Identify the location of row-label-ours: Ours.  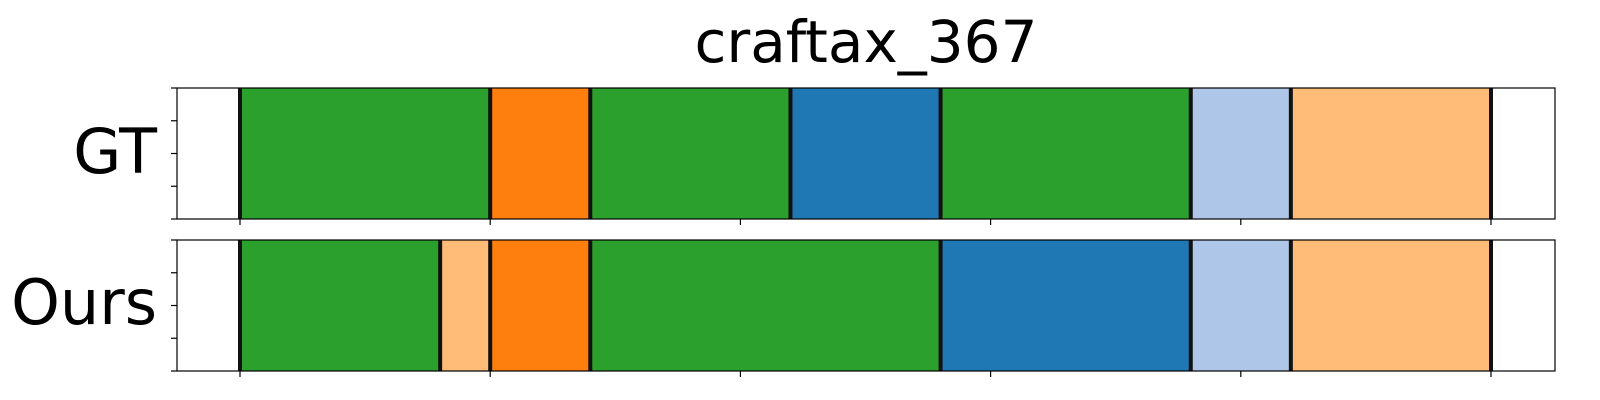
(84, 302).